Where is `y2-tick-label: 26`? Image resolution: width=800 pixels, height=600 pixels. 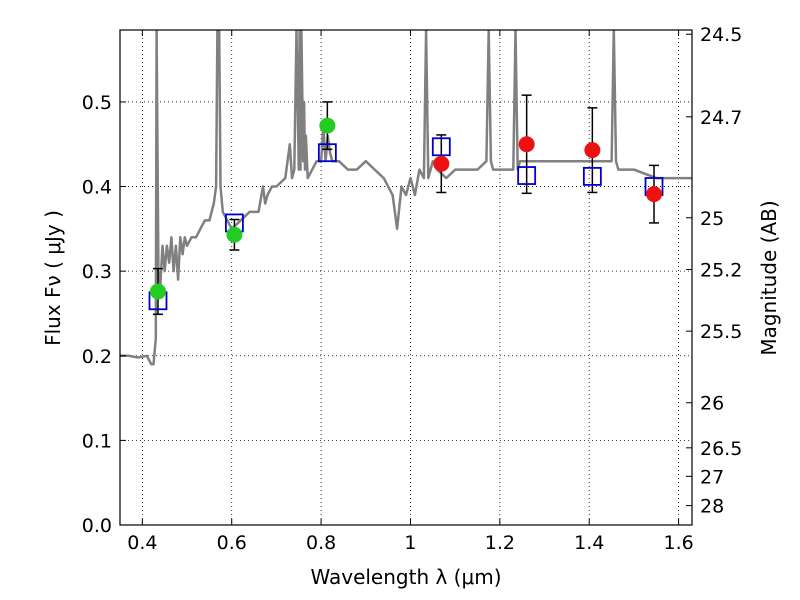
y2-tick-label: 26 is located at coordinates (712, 404).